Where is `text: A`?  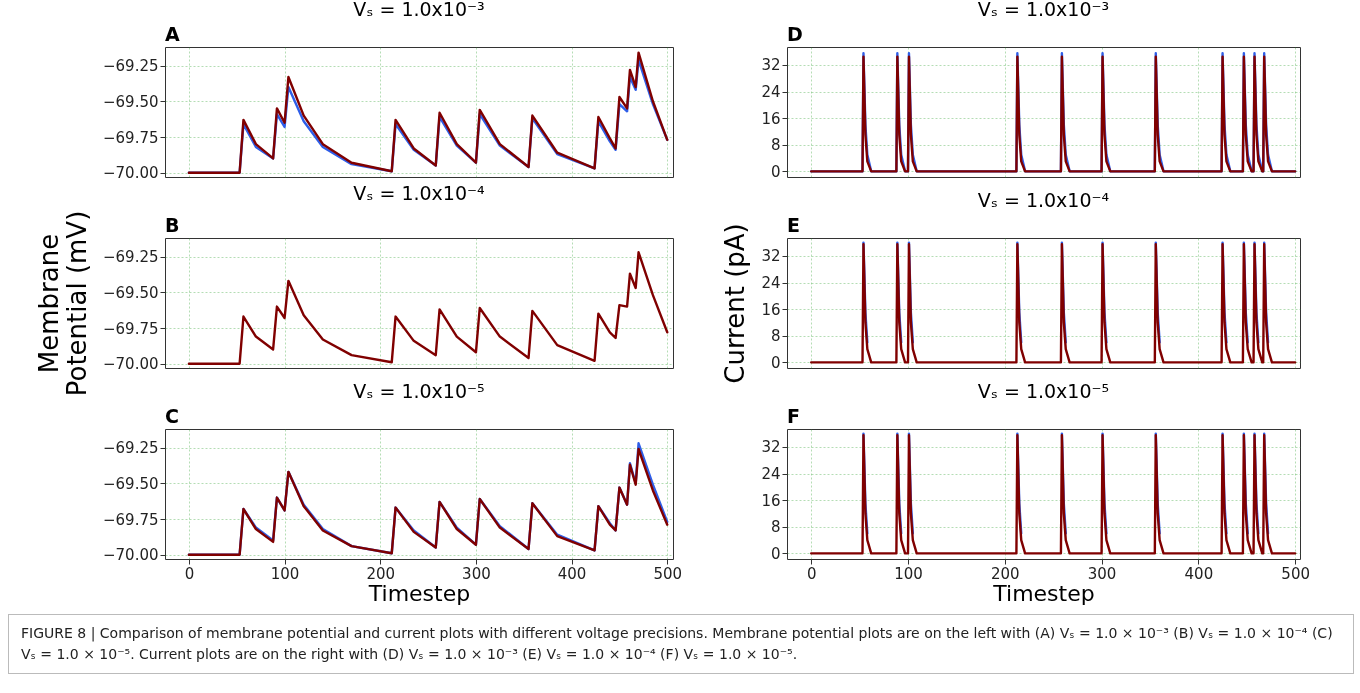 text: A is located at coordinates (172, 34).